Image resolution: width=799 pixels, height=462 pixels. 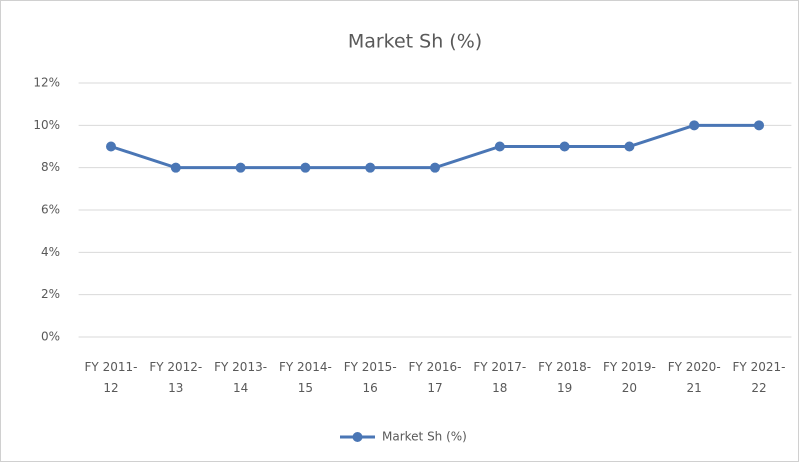 What do you see at coordinates (50, 252) in the screenshot?
I see `y-tick-label: 4%` at bounding box center [50, 252].